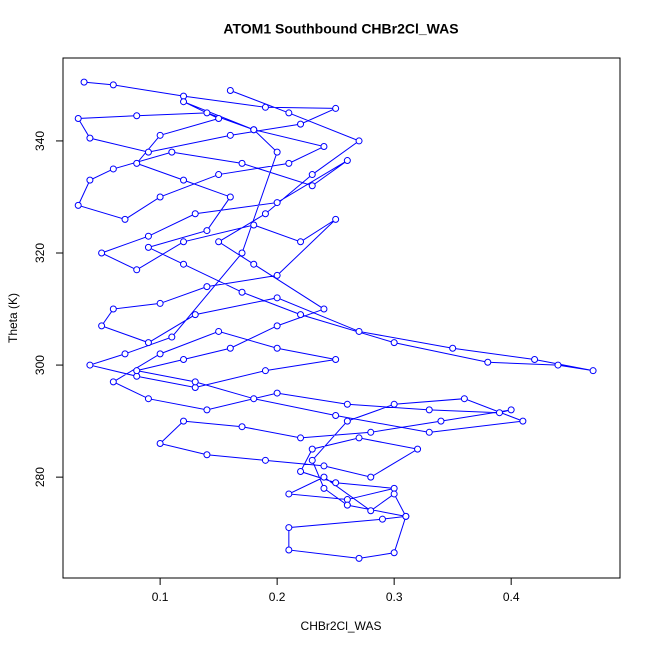 The width and height of the screenshot is (650, 655). What do you see at coordinates (13, 318) in the screenshot?
I see `y-axis-label: Theta (K)` at bounding box center [13, 318].